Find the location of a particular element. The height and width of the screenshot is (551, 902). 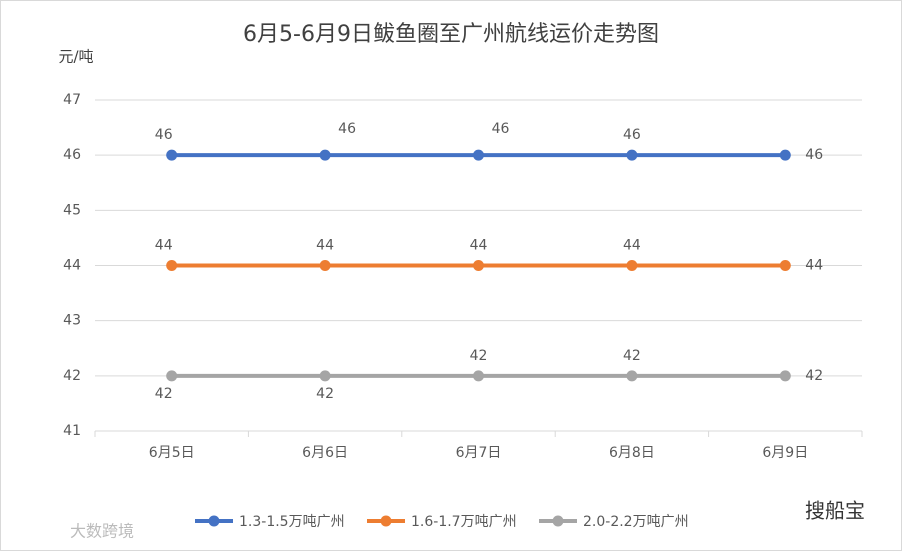

y-tick-label: 43 is located at coordinates (72, 321).